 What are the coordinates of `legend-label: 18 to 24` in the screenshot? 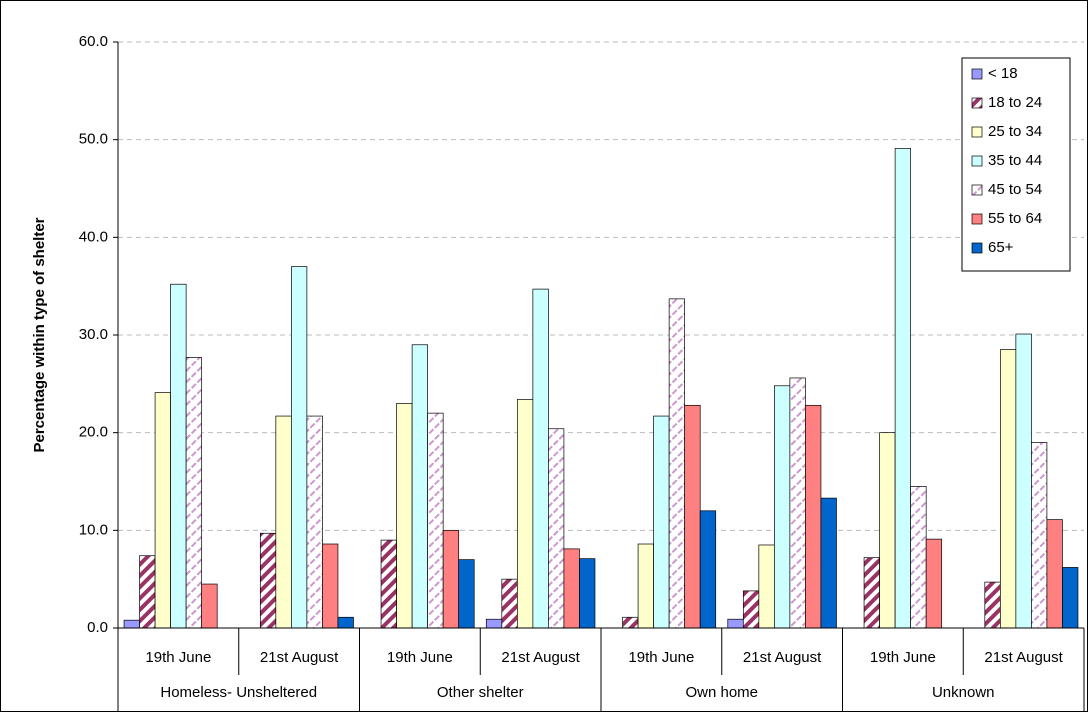 It's located at (1015, 102).